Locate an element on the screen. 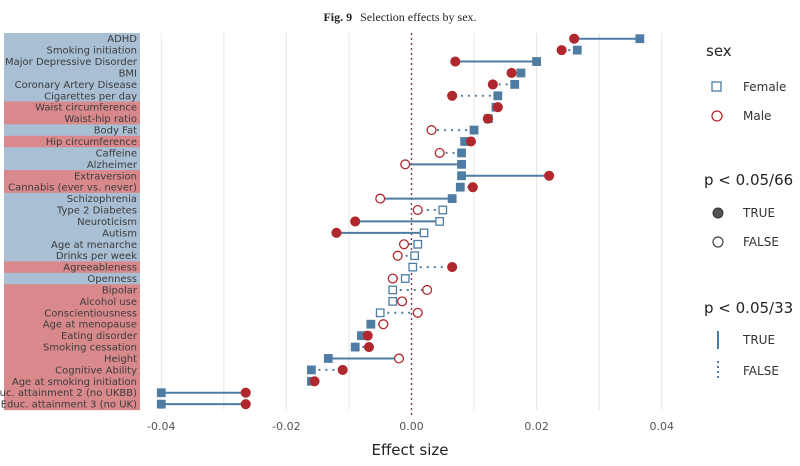  legend-p66-false-label: FALSE is located at coordinates (761, 242).